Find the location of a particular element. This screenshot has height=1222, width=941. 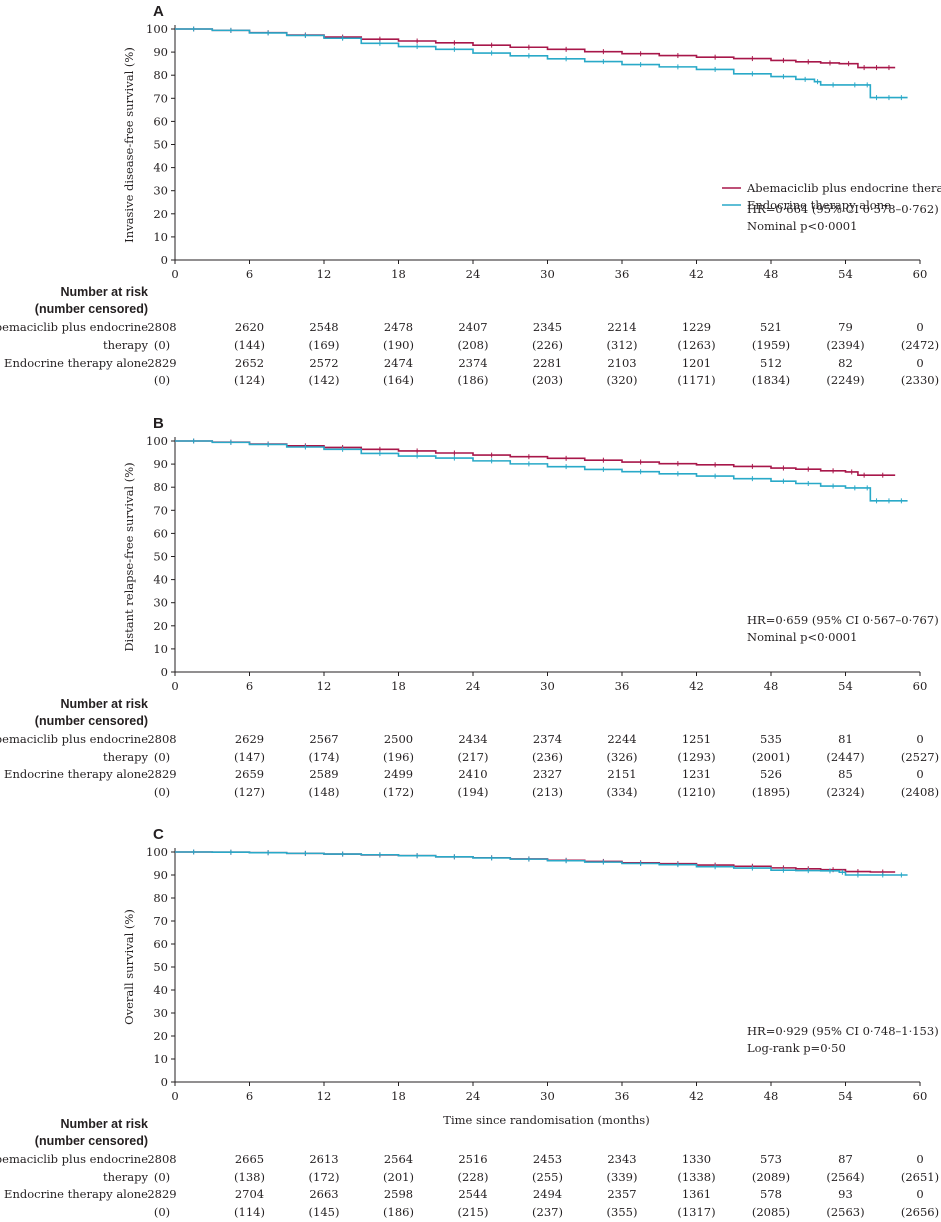

risk-count-endocrine: 0 is located at coordinates (919, 774).